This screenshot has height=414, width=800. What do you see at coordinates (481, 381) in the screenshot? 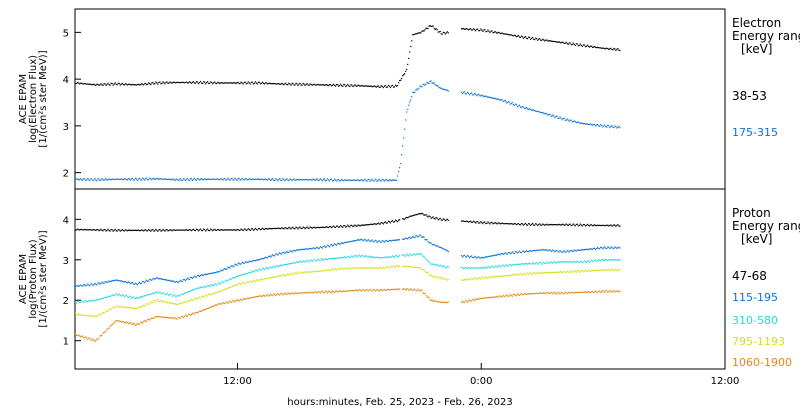
I see `x-tick-label-1: 0:00` at bounding box center [481, 381].